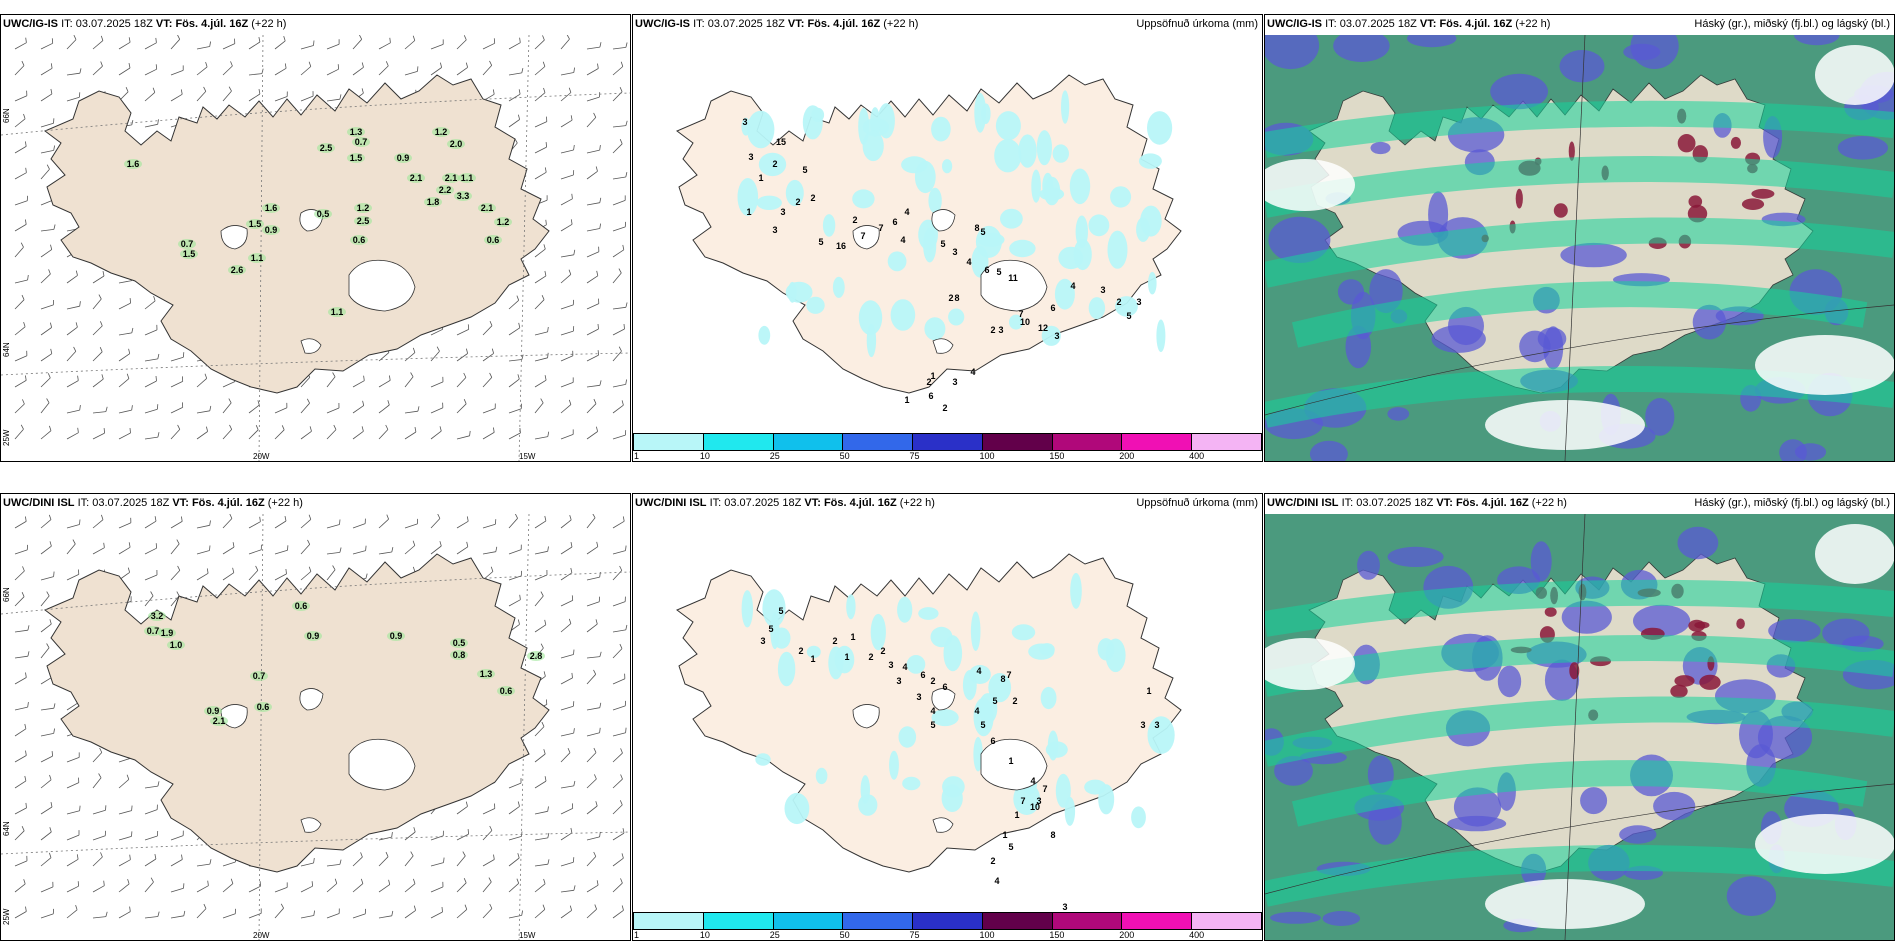 The height and width of the screenshot is (950, 1900). Describe the element at coordinates (6, 349) in the screenshot. I see `lat-label-64: 64N` at that location.